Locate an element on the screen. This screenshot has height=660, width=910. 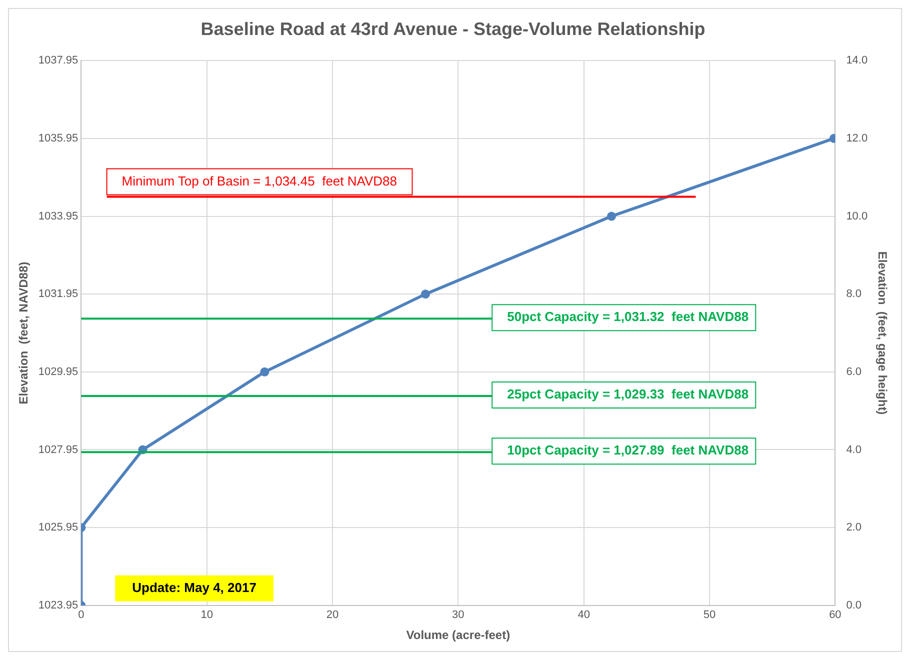
y-tick-label: 1035.95 is located at coordinates (58, 138).